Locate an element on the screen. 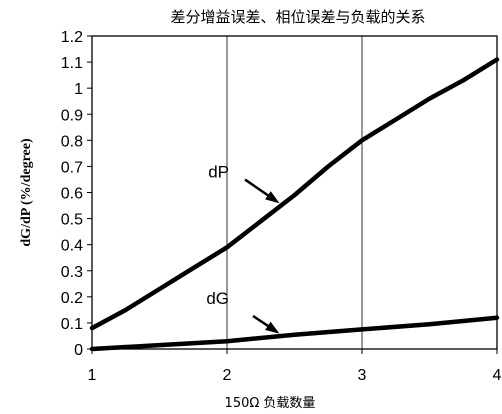  y-tick-label: 0.8 is located at coordinates (72, 141).